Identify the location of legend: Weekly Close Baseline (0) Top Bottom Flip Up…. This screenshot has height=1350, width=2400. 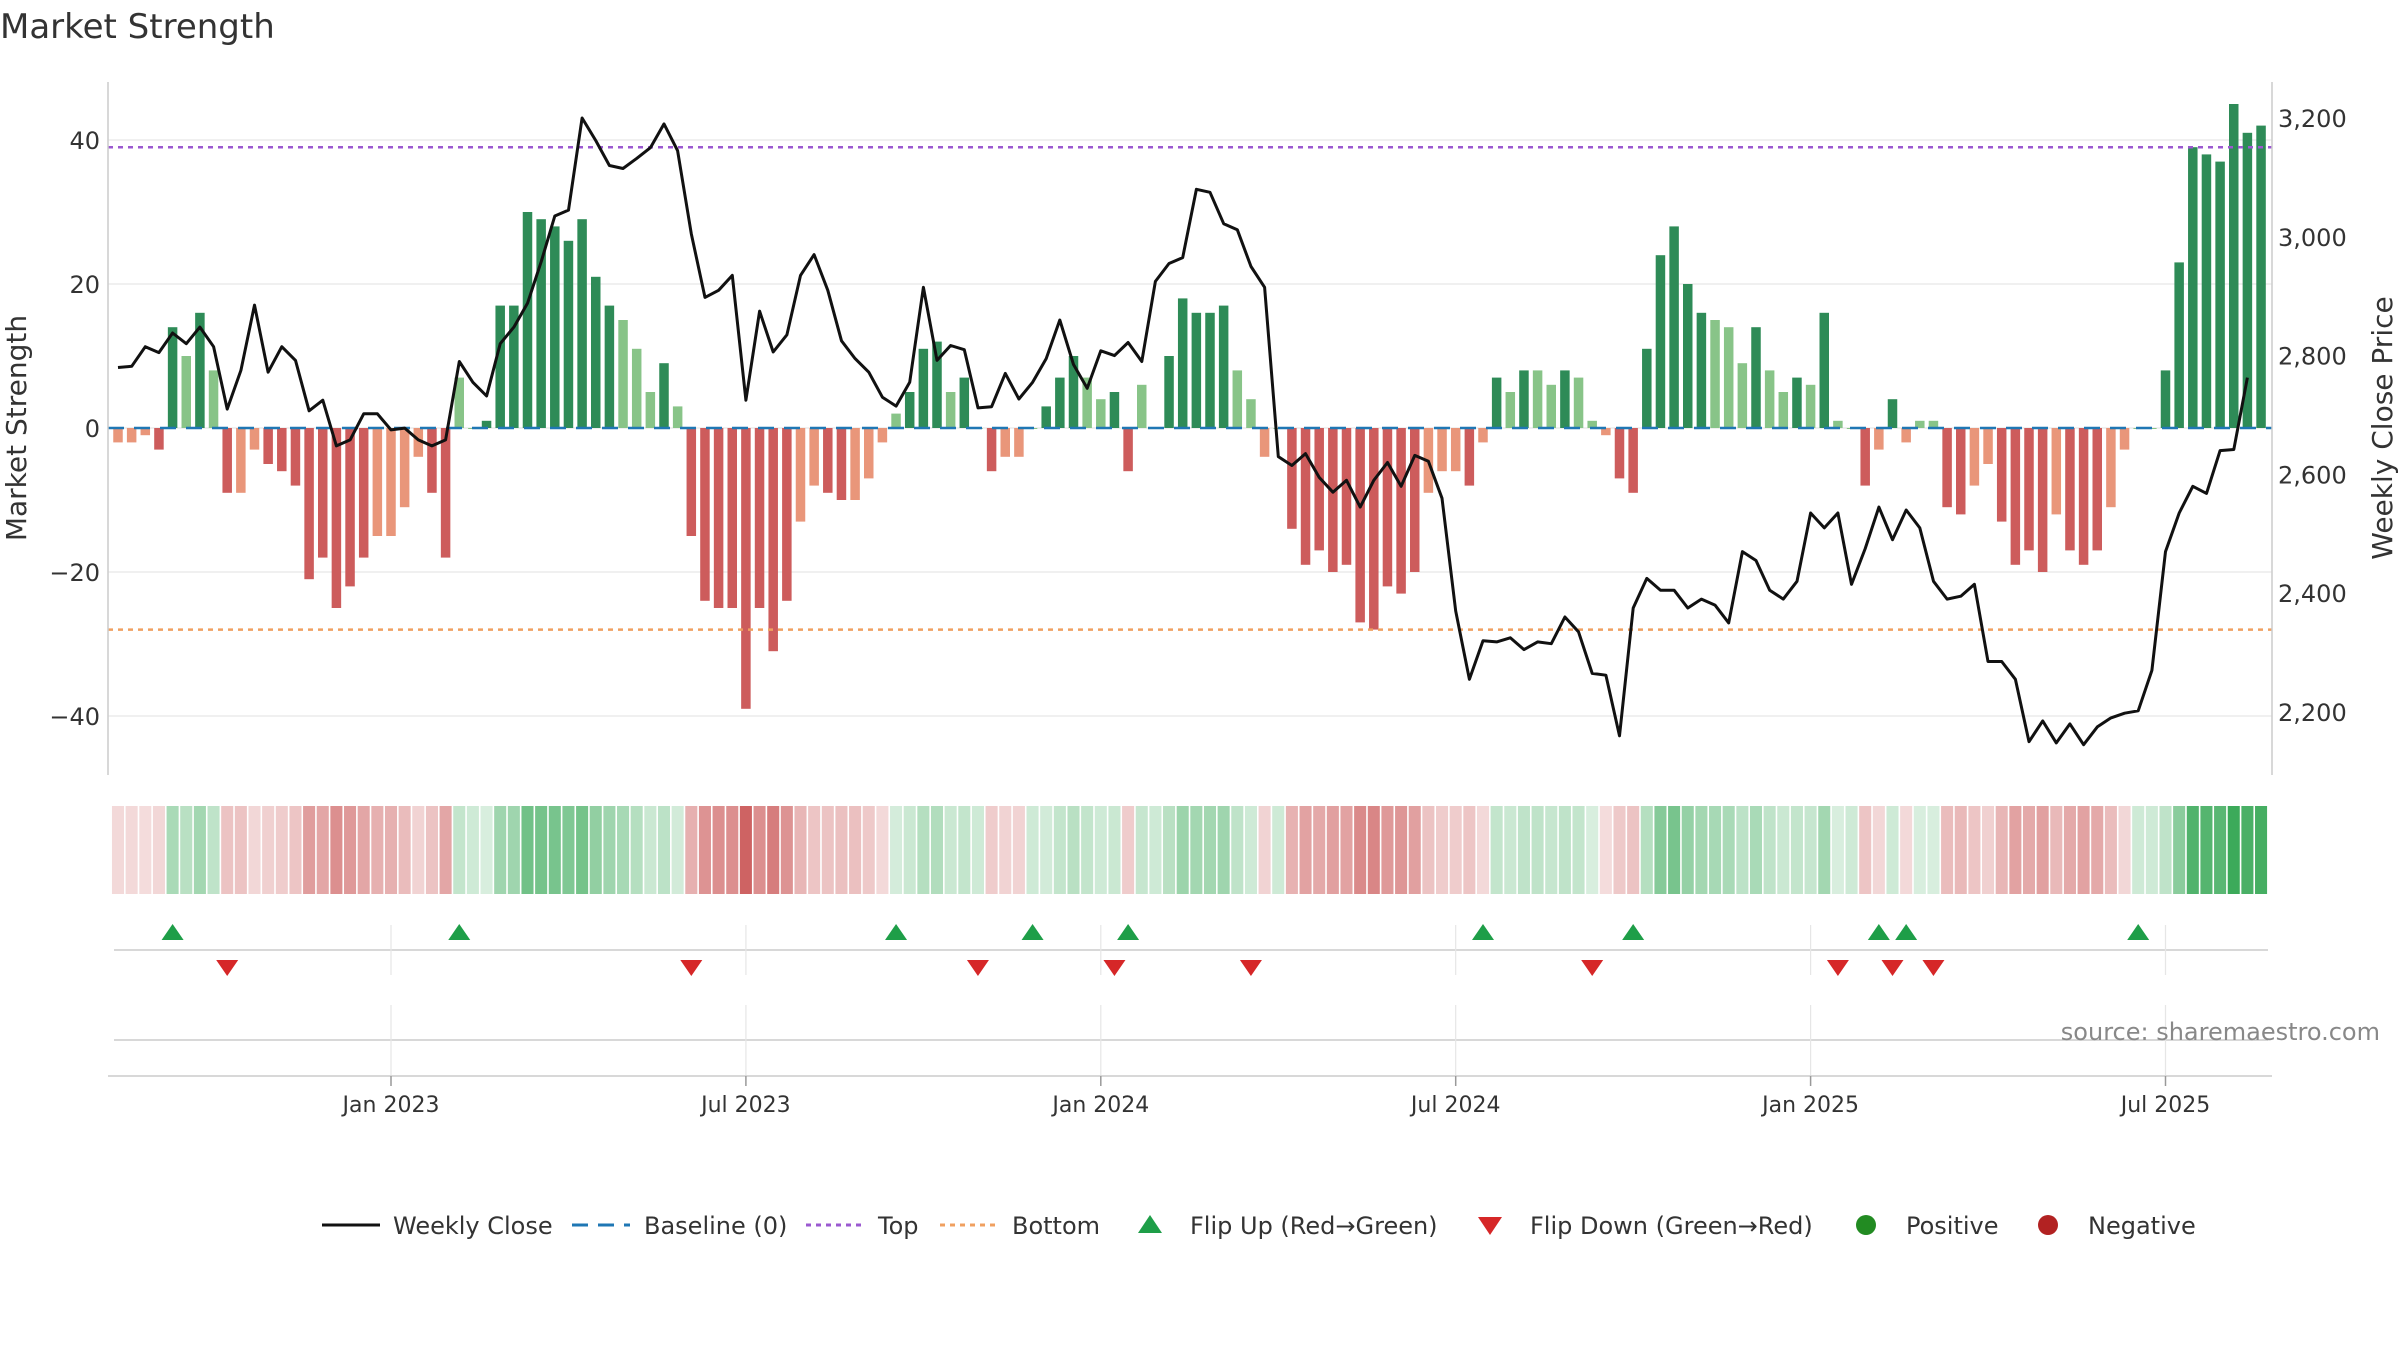
(1259, 1226).